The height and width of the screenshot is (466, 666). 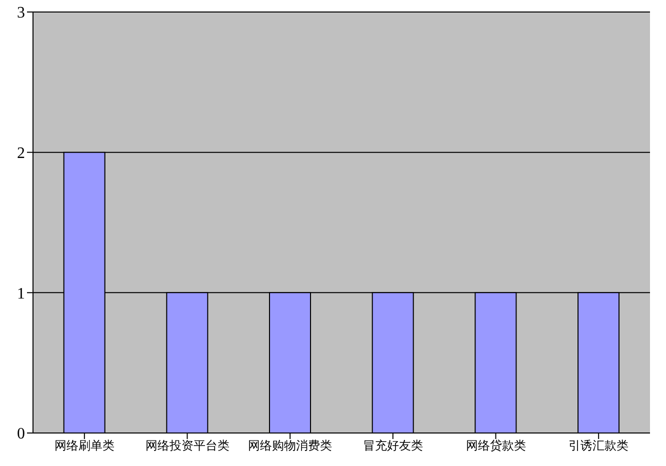 I want to click on y-tick-label: 0, so click(x=21, y=434).